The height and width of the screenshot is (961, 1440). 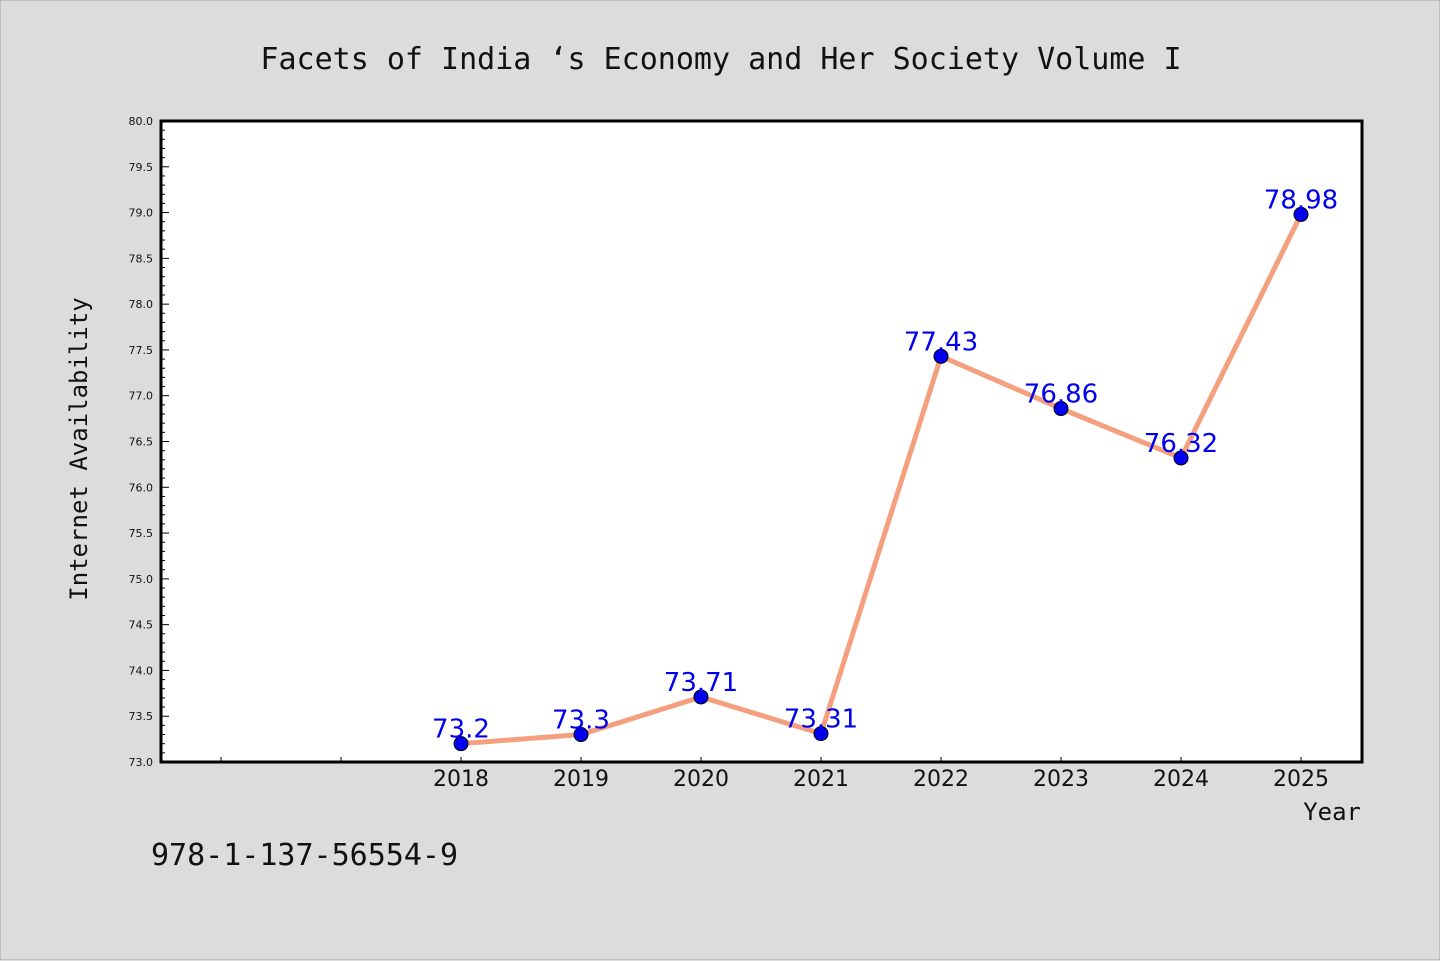 I want to click on y-tick-label: 73.5, so click(x=141, y=716).